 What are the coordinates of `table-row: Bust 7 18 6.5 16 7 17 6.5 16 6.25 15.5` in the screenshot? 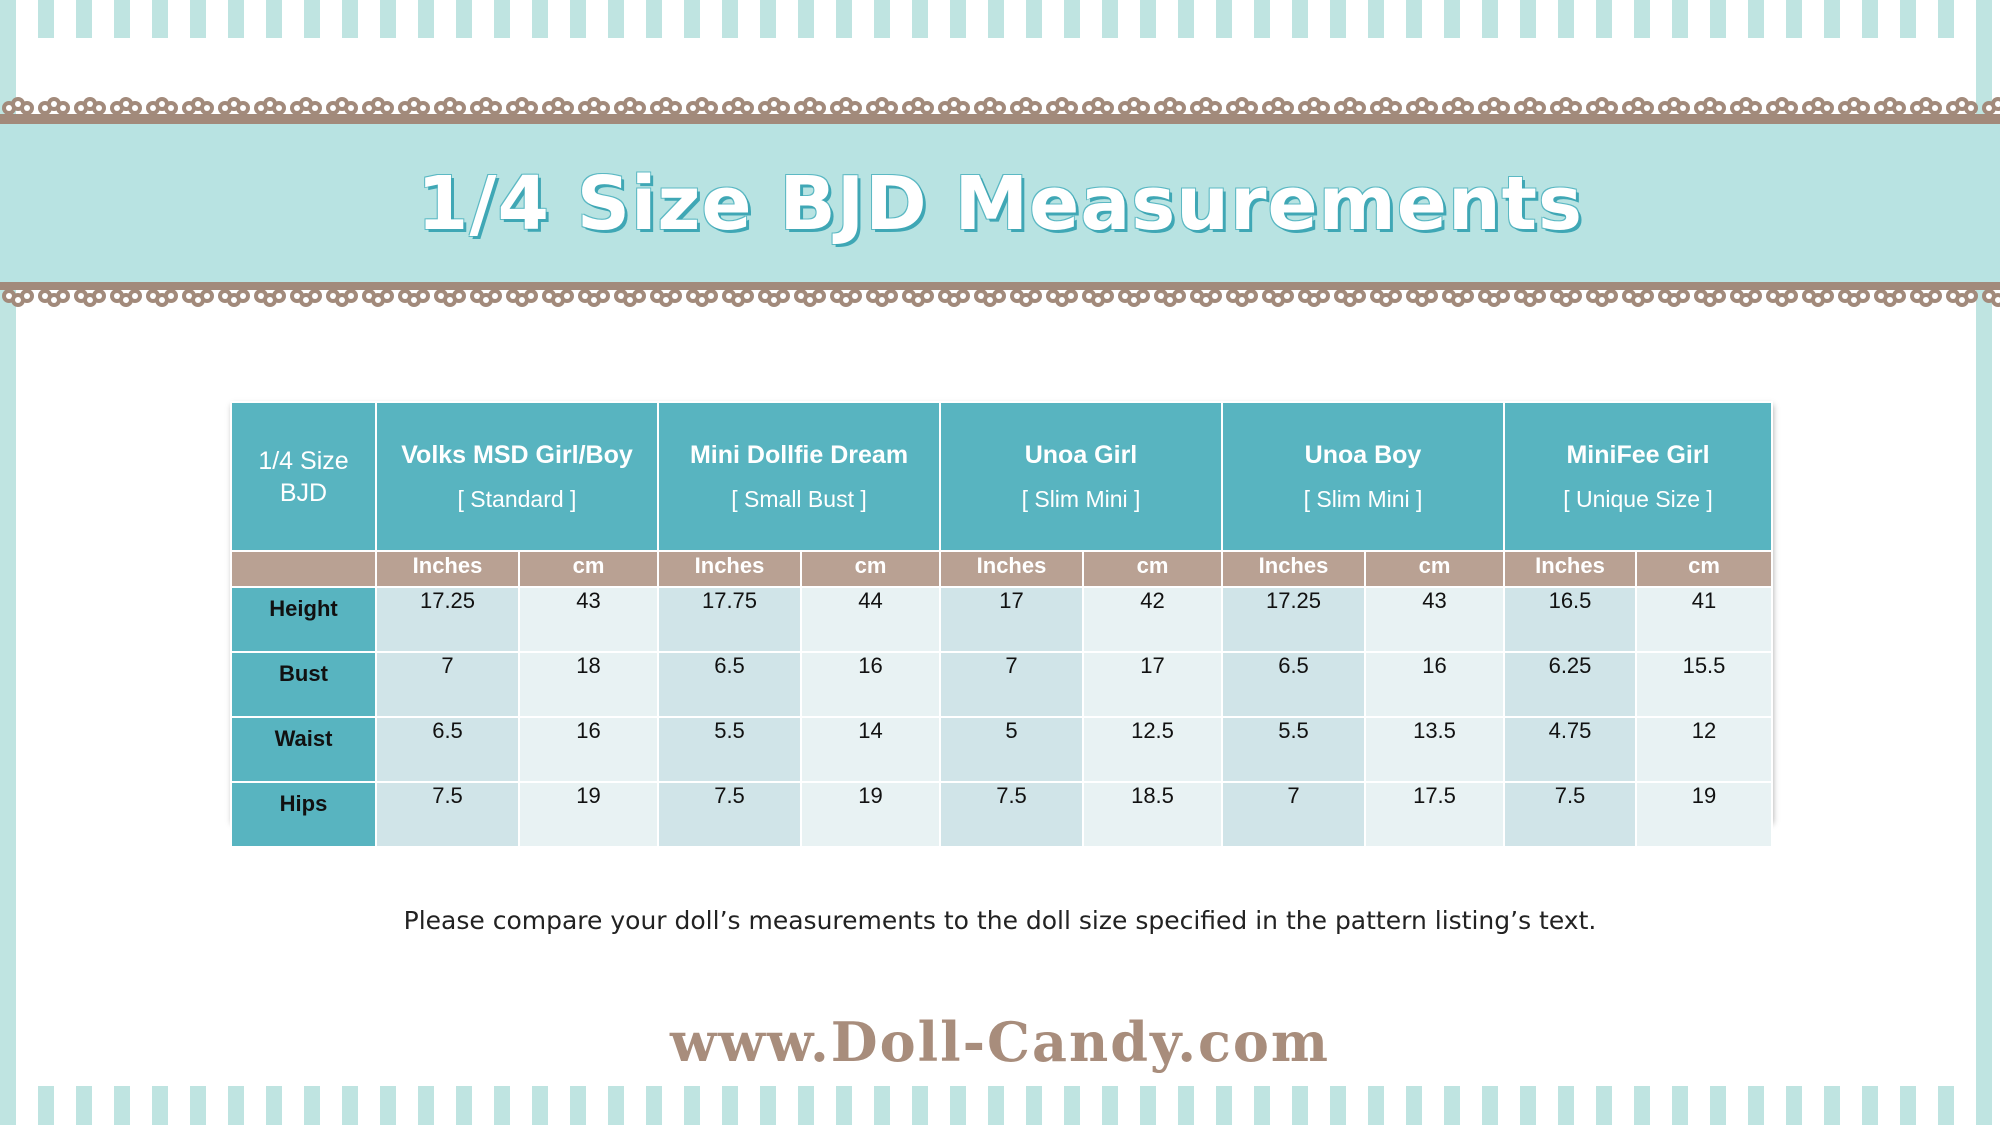 It's located at (1001, 684).